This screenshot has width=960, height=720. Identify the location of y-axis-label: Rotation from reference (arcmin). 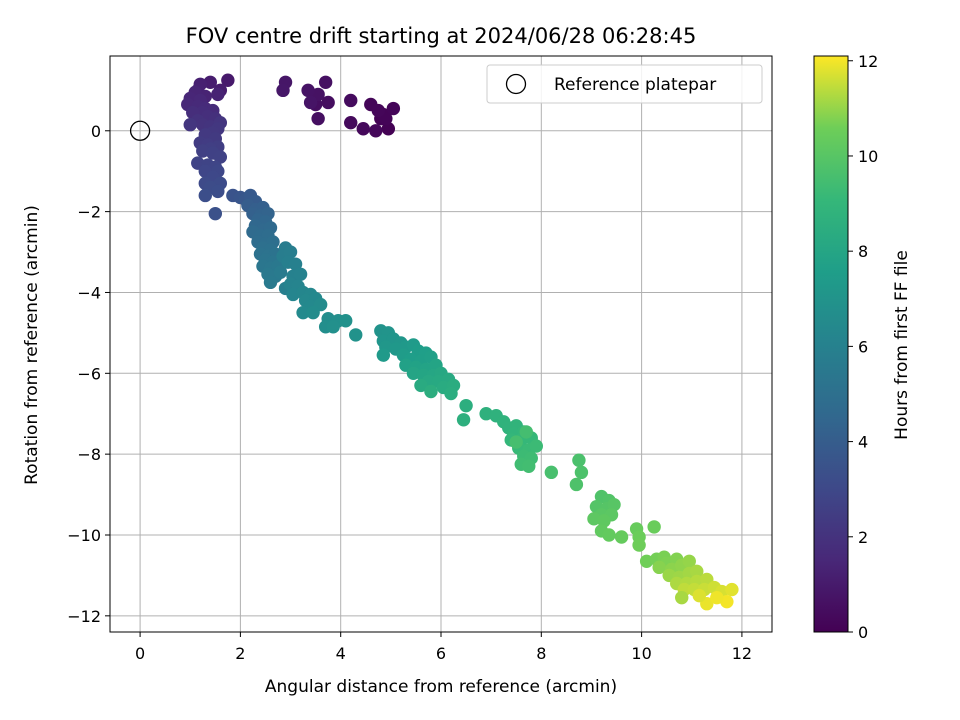
(32, 345).